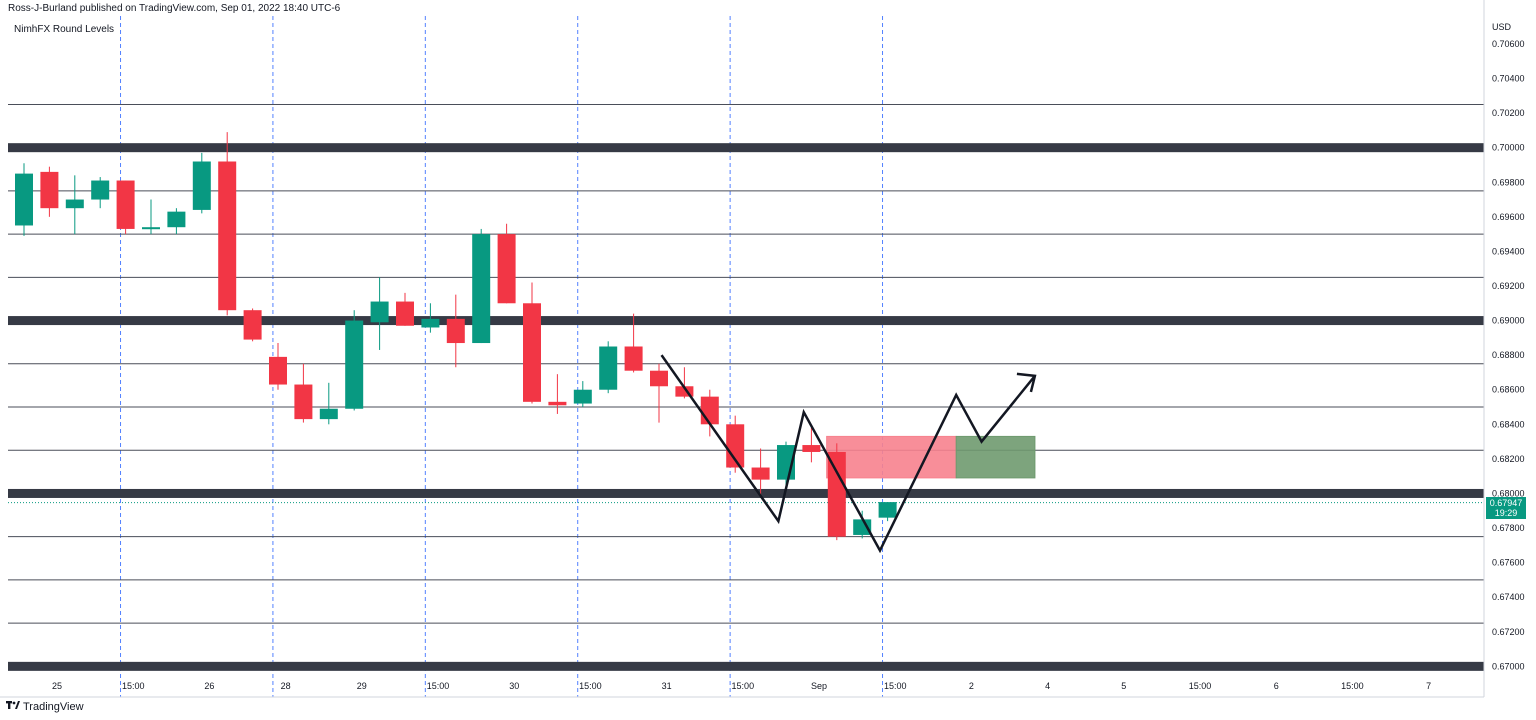 Image resolution: width=1536 pixels, height=720 pixels. I want to click on time-tick-label: 26, so click(209, 686).